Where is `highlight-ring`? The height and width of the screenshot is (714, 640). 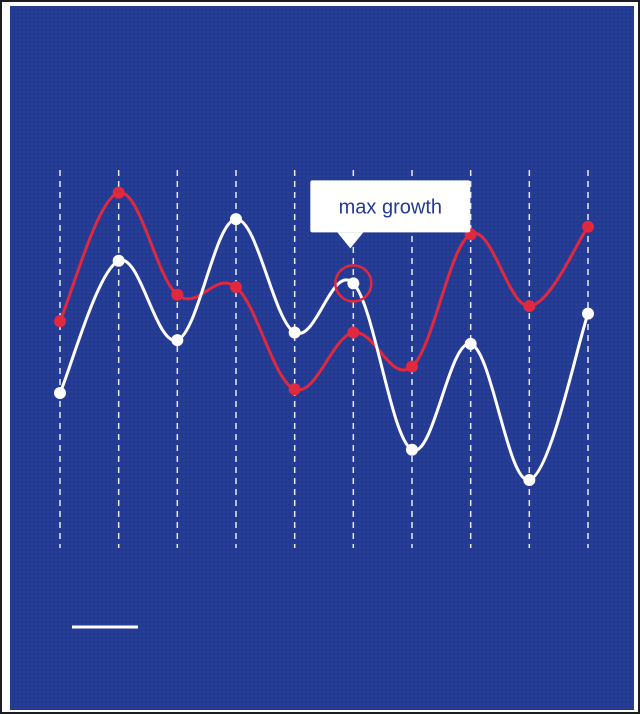 highlight-ring is located at coordinates (353, 283).